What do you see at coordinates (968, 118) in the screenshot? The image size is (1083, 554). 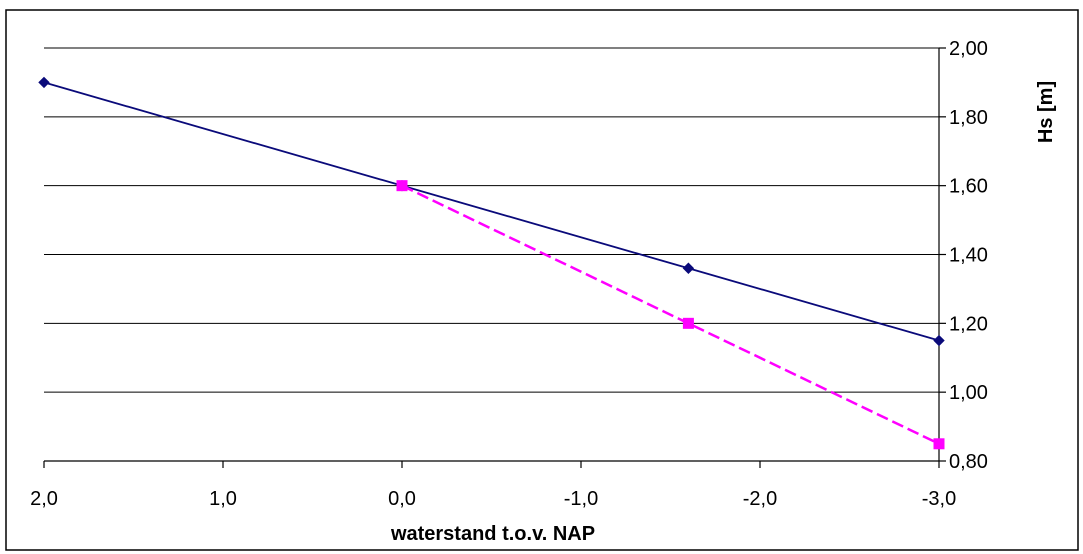 I see `y-tick-label: 1,80` at bounding box center [968, 118].